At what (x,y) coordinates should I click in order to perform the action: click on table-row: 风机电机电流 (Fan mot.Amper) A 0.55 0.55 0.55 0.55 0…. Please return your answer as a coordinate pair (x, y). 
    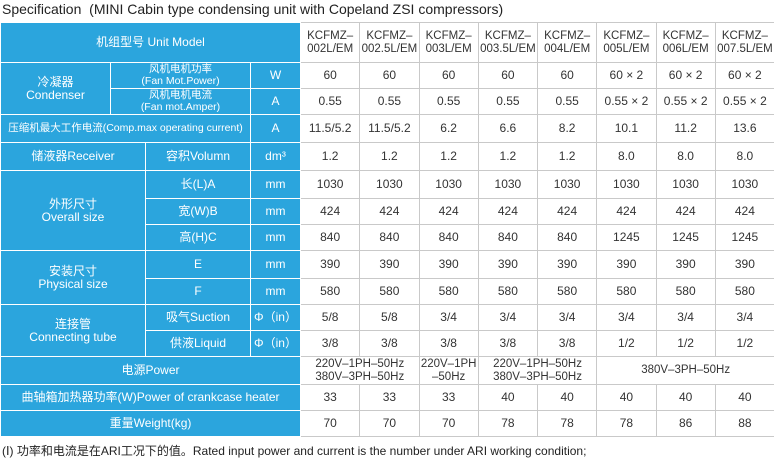
    Looking at the image, I should click on (387, 101).